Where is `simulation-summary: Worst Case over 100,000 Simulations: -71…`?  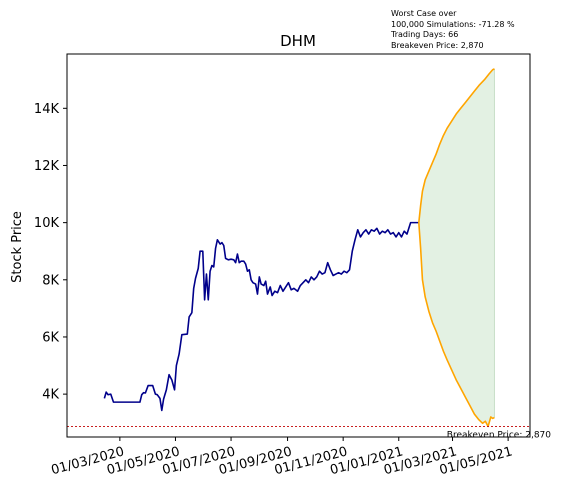 simulation-summary: Worst Case over 100,000 Simulations: -71… is located at coordinates (453, 30).